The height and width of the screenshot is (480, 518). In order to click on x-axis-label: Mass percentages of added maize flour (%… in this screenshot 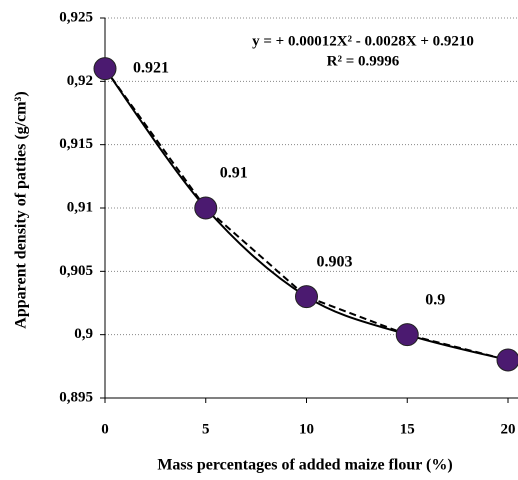, I will do `click(304, 465)`.